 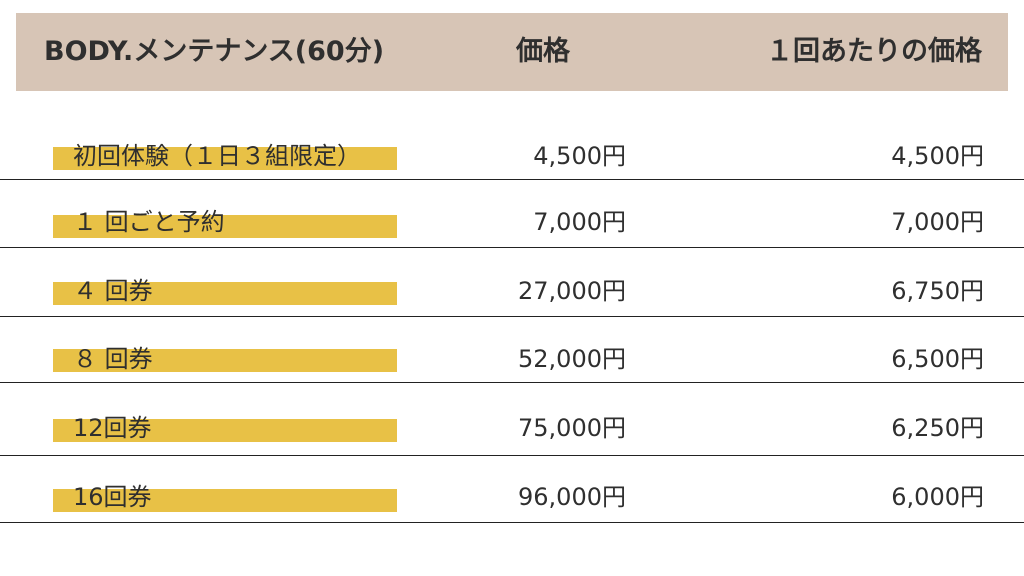 I want to click on plan-price: 96,000円, so click(x=572, y=497).